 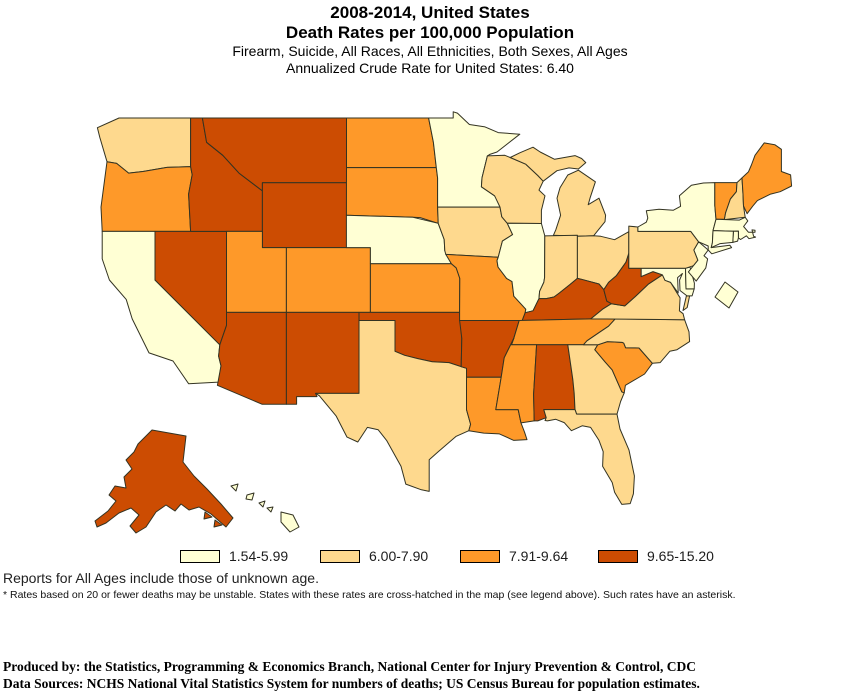 I want to click on state-co, so click(x=328, y=280).